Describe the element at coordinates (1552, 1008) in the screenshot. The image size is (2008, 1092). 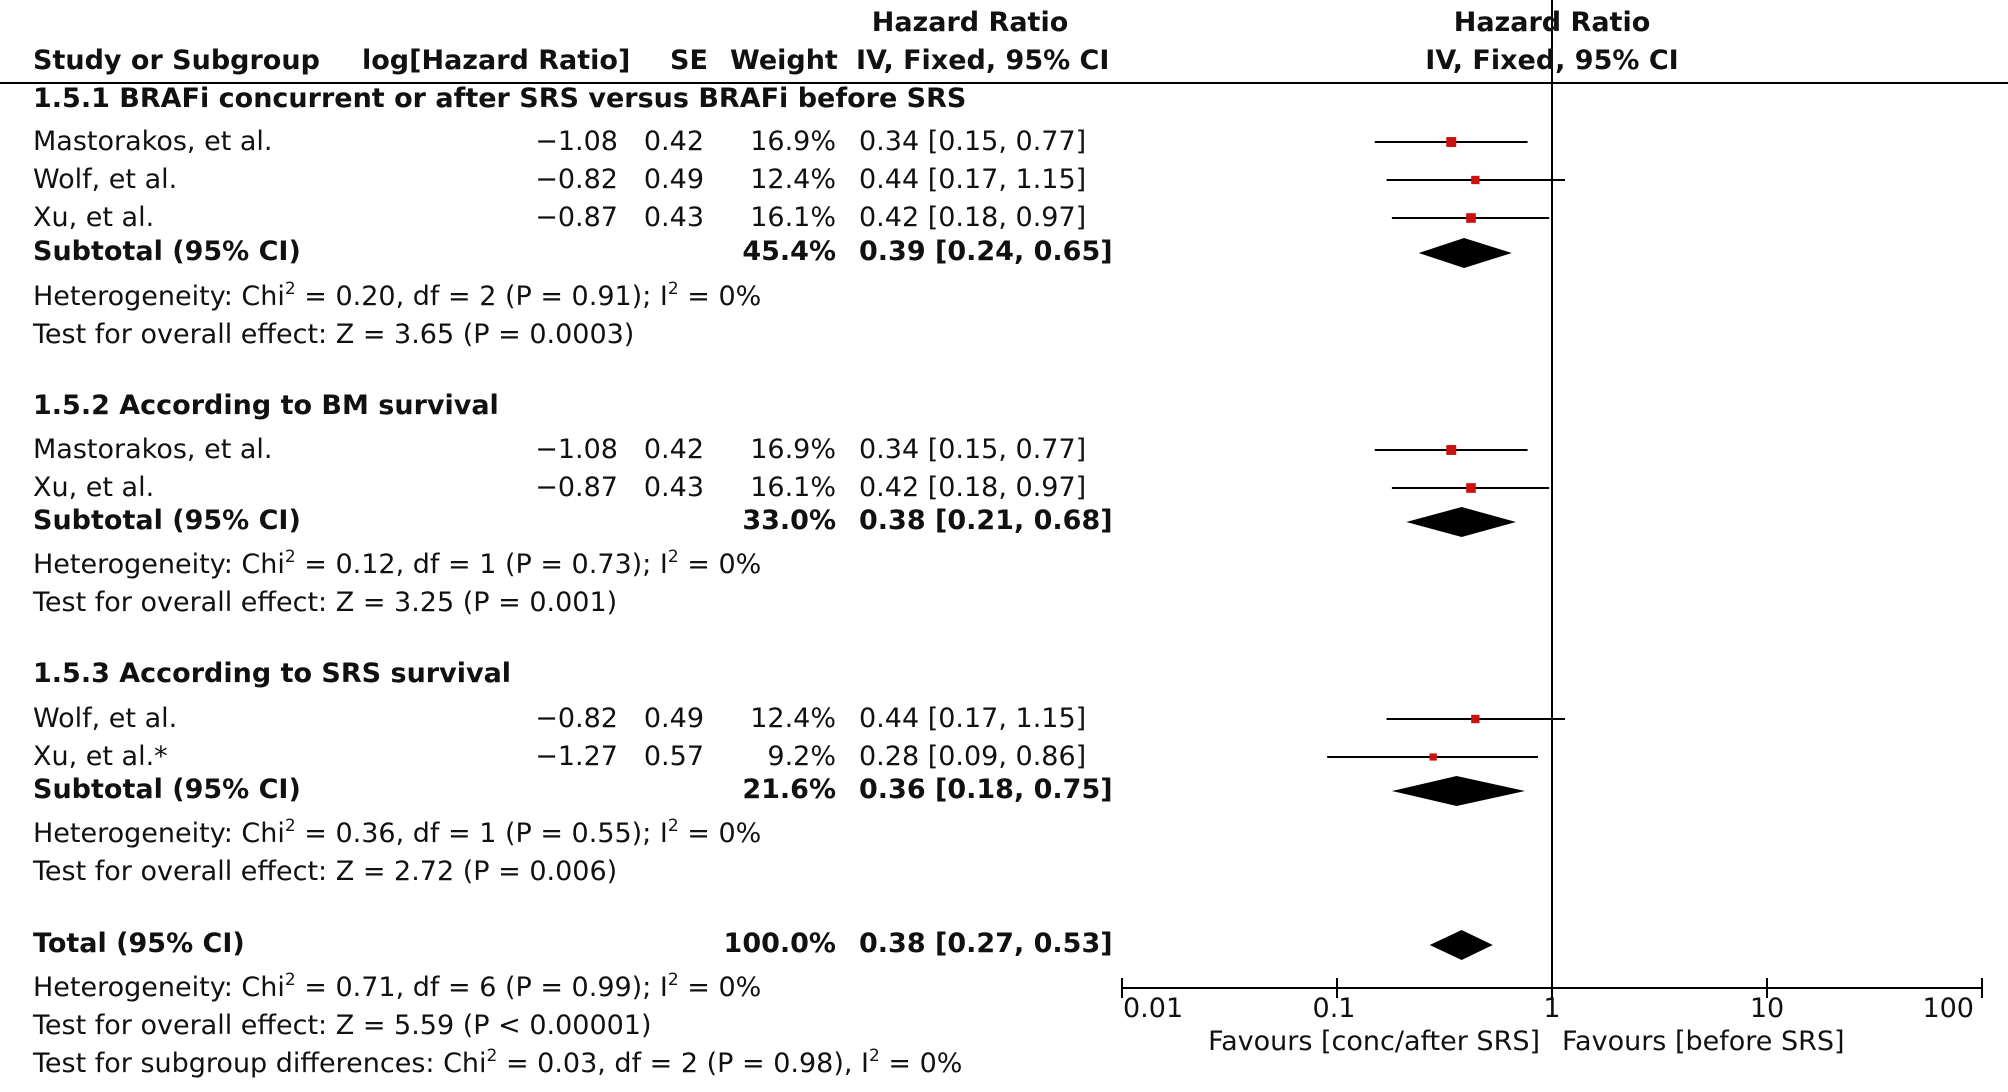
I see `x-tick-label: 1` at that location.